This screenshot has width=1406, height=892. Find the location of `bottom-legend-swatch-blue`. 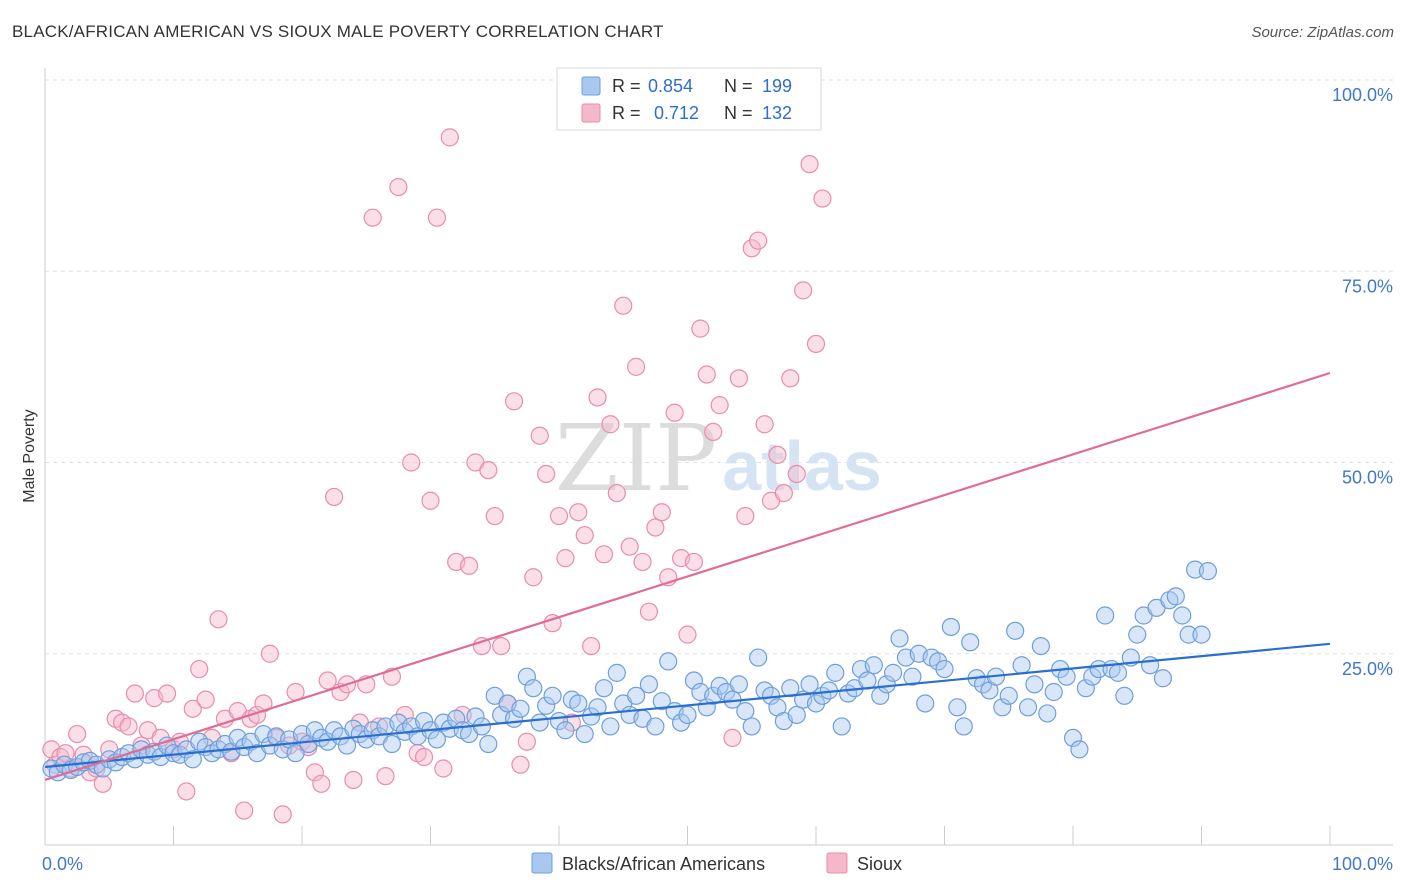

bottom-legend-swatch-blue is located at coordinates (542, 863).